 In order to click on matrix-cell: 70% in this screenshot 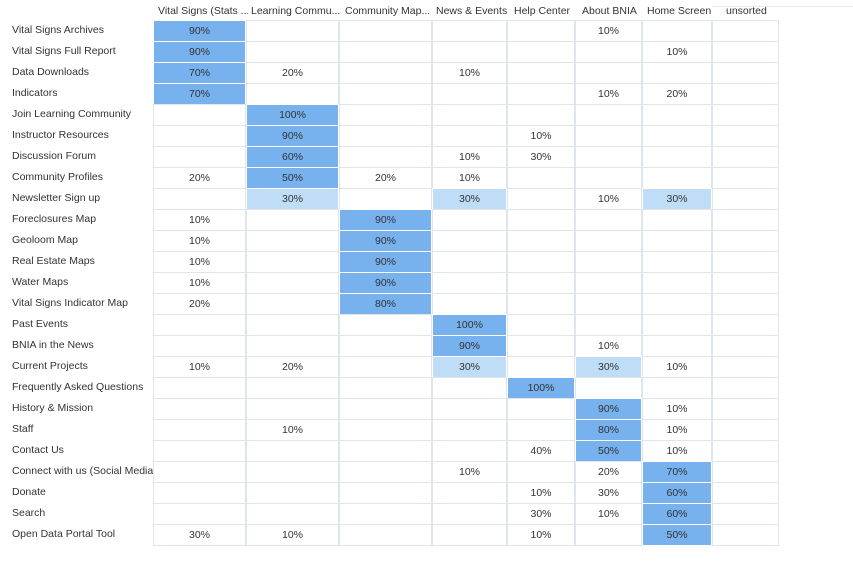, I will do `click(199, 73)`.